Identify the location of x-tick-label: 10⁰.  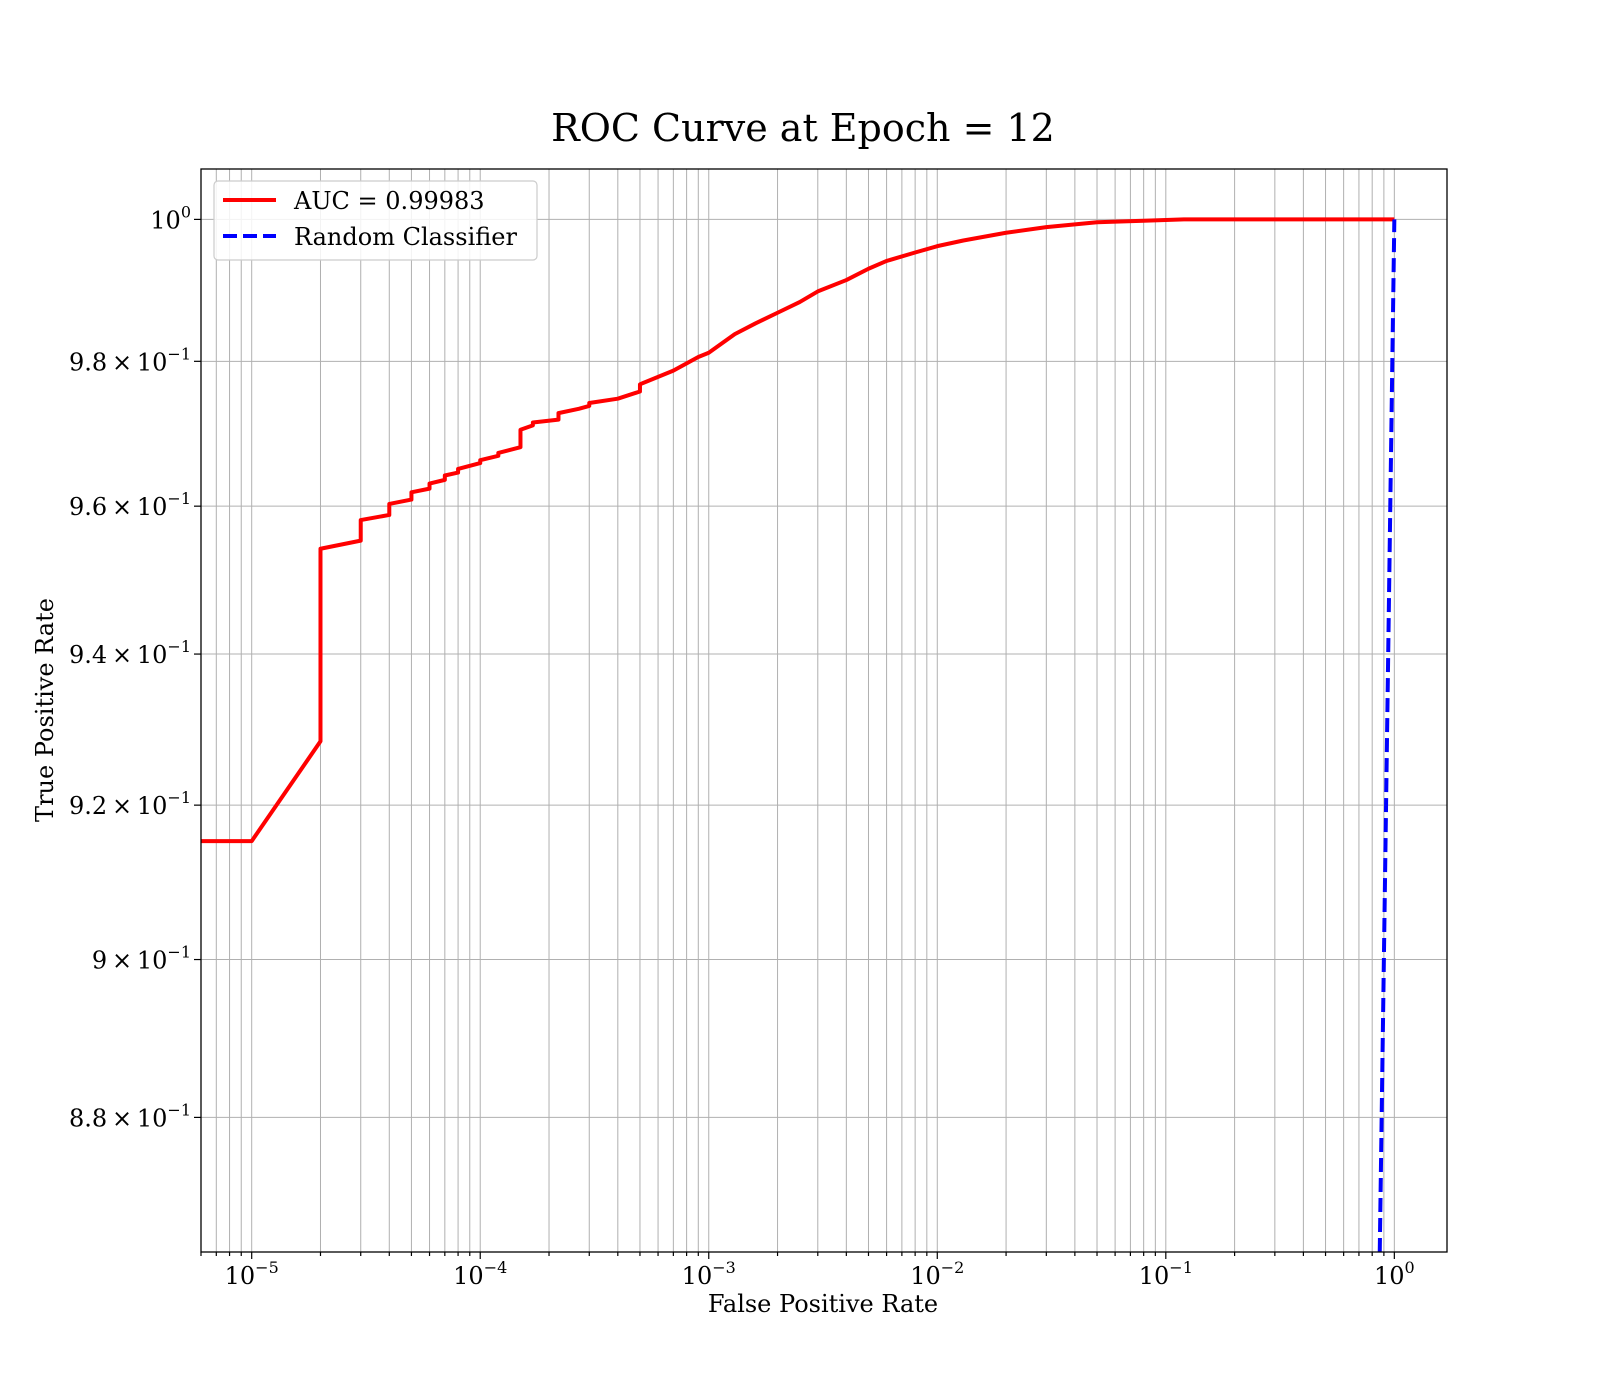
(1394, 1274).